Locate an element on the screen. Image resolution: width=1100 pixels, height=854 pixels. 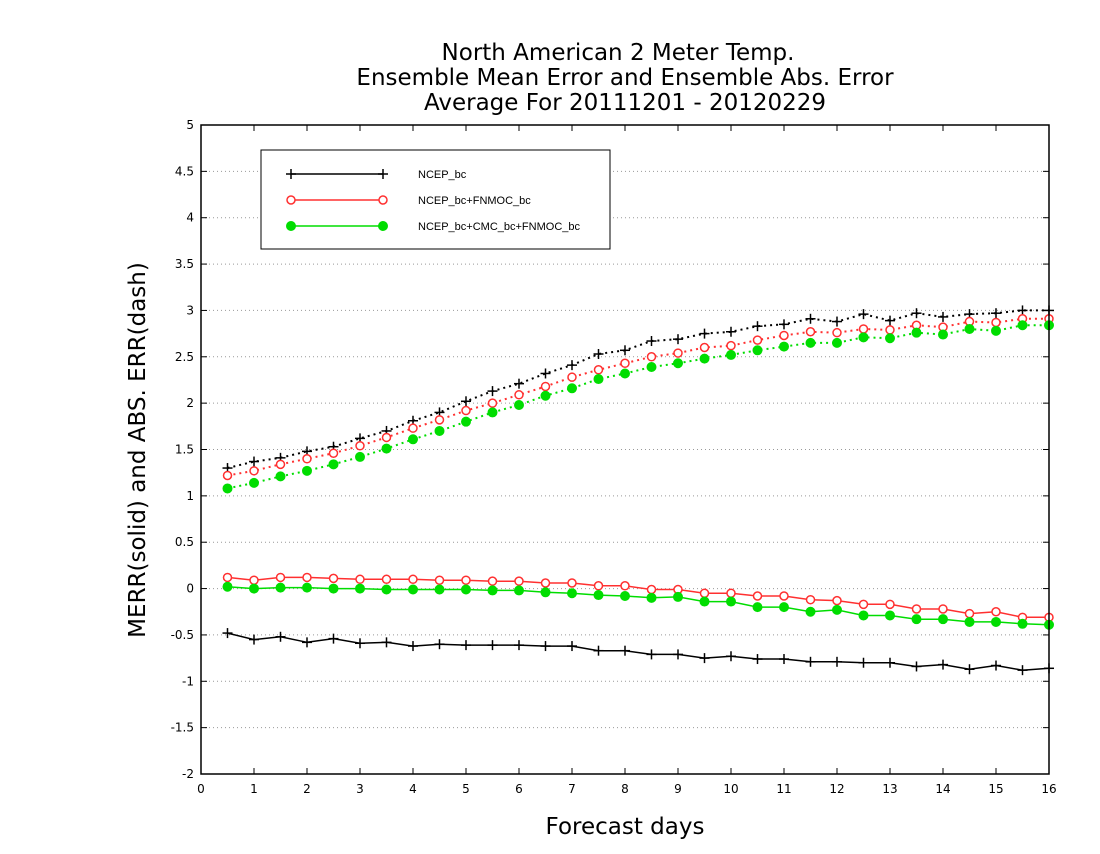
x-tick-label: 15 is located at coordinates (995, 789).